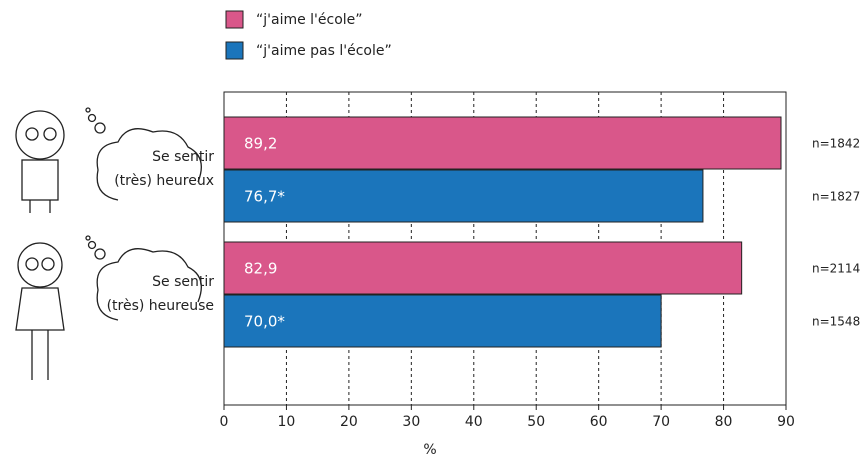  I want to click on value-label: 89,2, so click(260, 144).